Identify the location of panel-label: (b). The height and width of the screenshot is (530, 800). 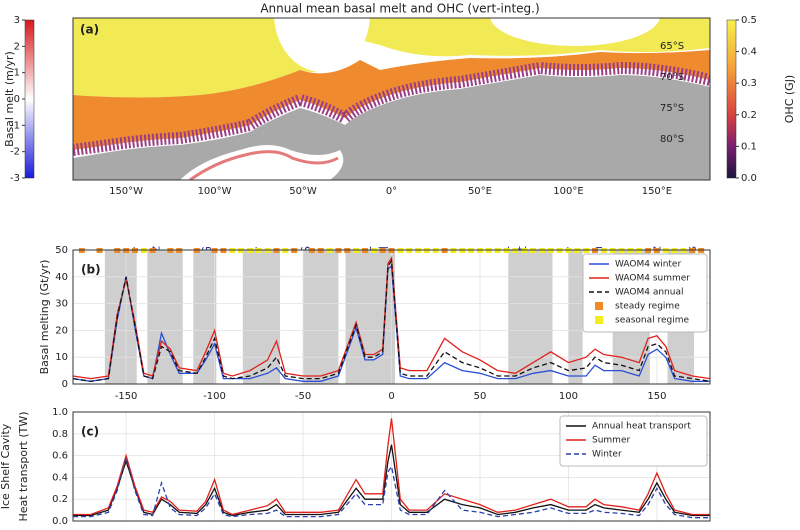
(91, 270).